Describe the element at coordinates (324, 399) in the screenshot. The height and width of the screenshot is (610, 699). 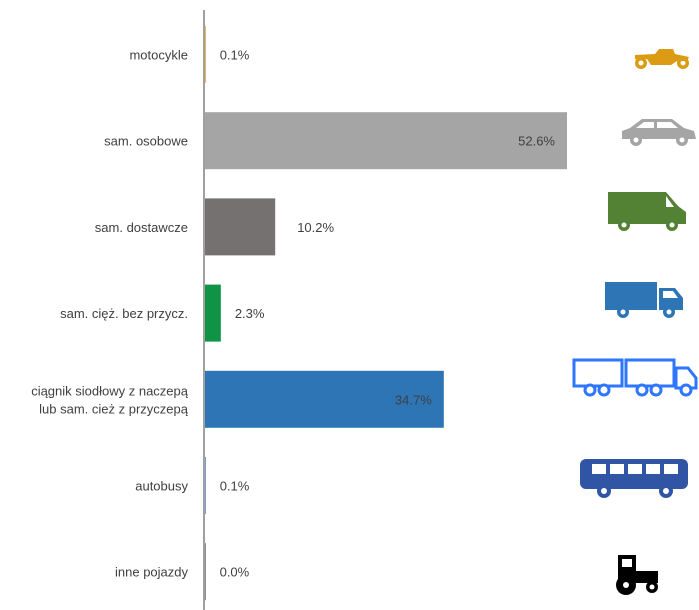
I see `bar-ciągnik-siodłowy-z-naczepą` at that location.